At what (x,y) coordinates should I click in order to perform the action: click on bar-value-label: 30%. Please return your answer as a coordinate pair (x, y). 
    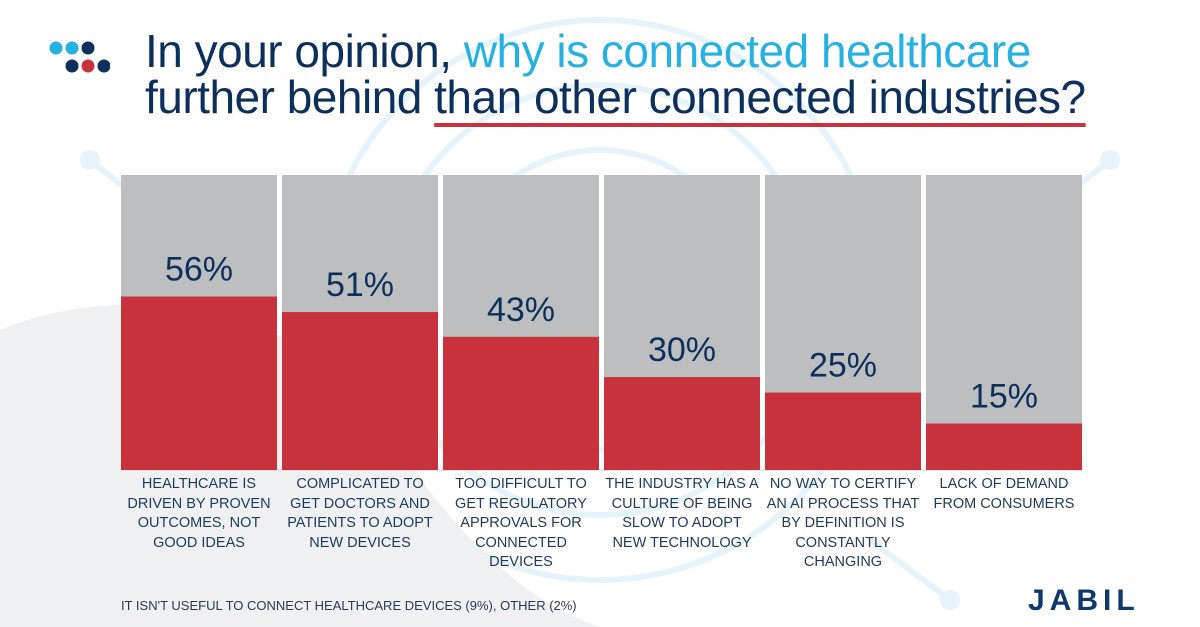
    Looking at the image, I should click on (682, 350).